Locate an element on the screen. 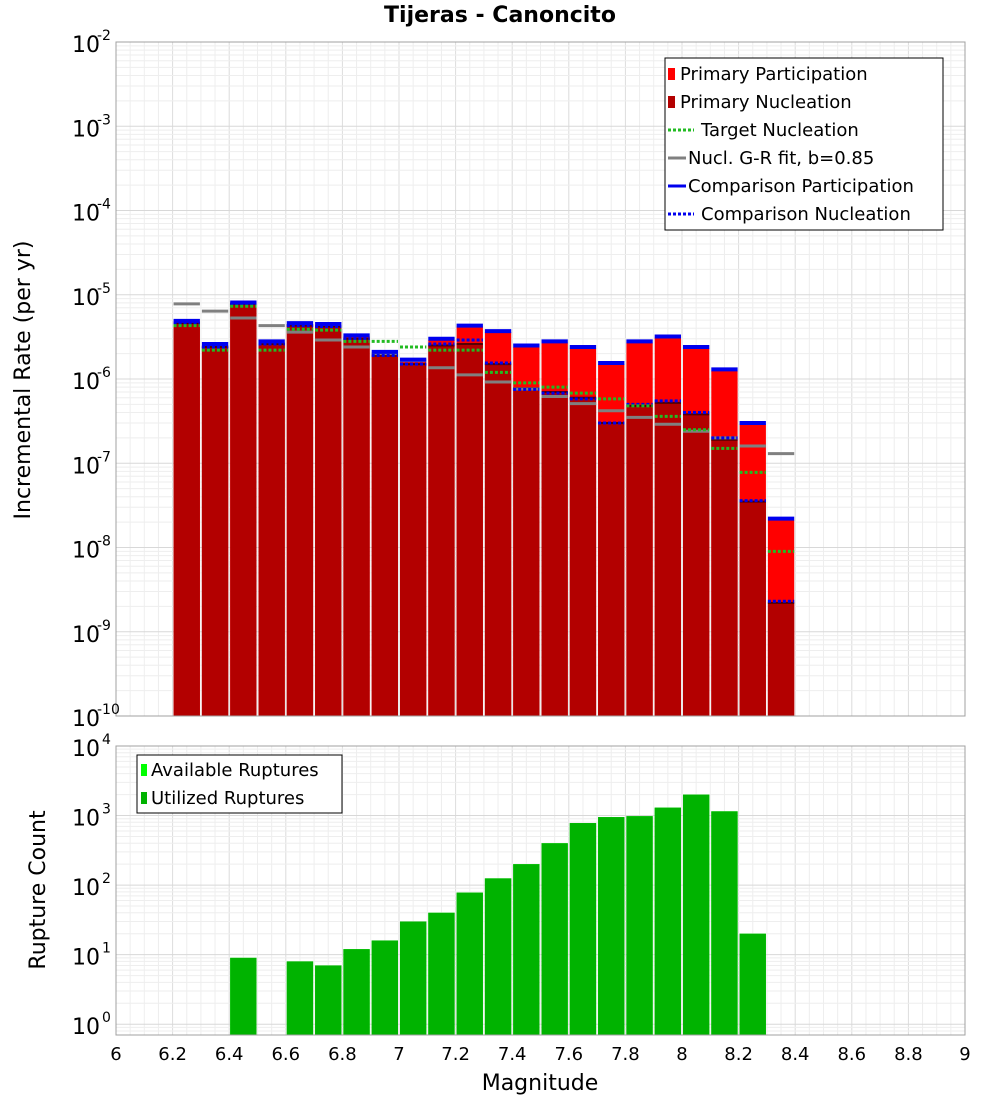 The image size is (1000, 1100). x-tick-label: 8.2 is located at coordinates (738, 1054).